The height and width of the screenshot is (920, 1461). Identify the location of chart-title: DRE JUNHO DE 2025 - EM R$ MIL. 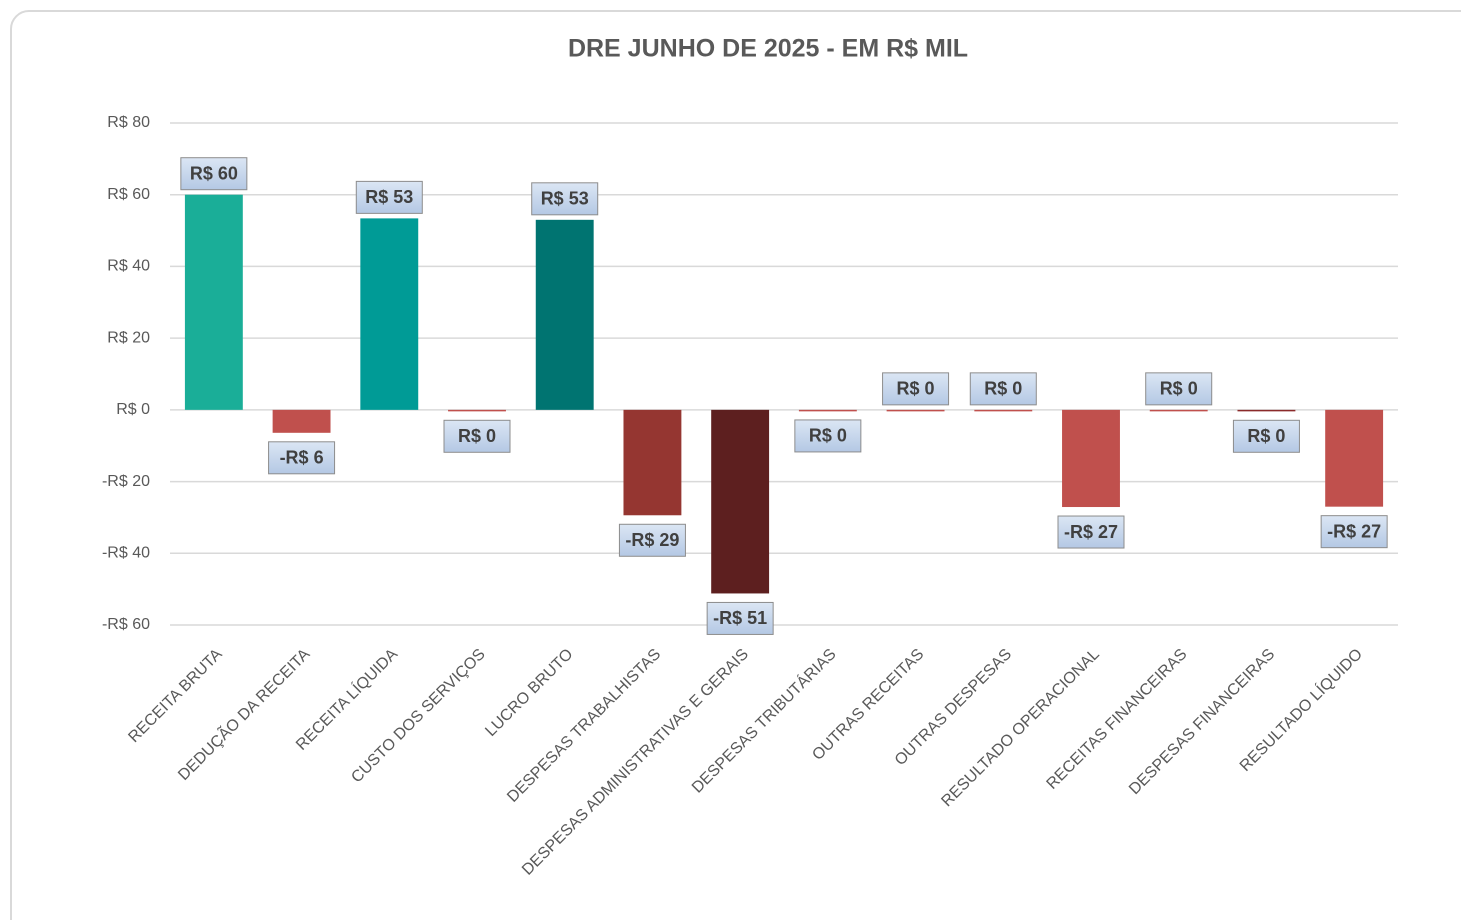
(768, 49).